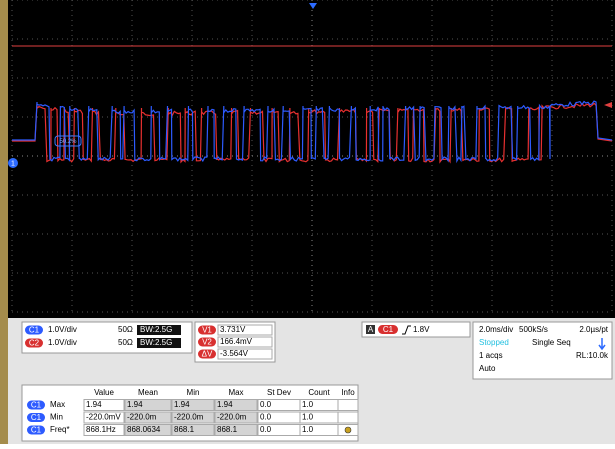 The width and height of the screenshot is (615, 449). What do you see at coordinates (313, 6) in the screenshot?
I see `trigger-position` at bounding box center [313, 6].